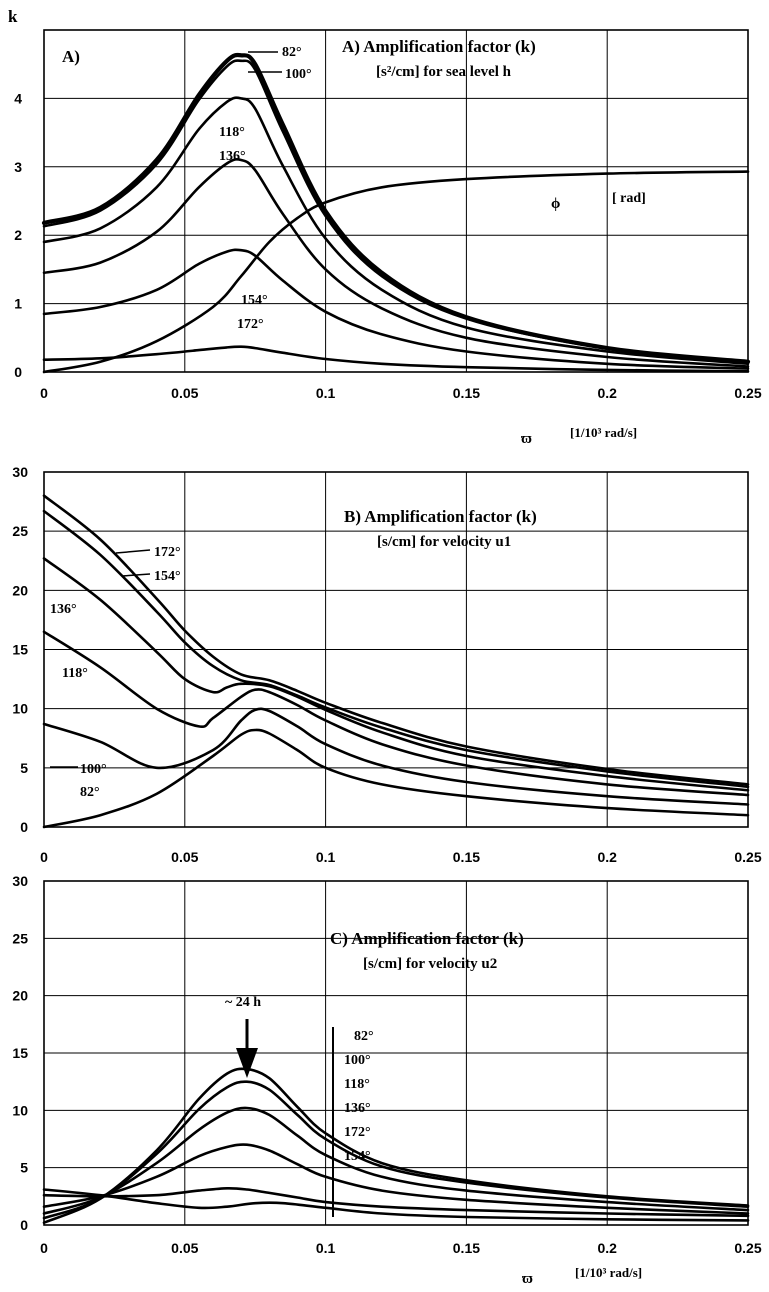  What do you see at coordinates (63, 609) in the screenshot?
I see `panel-b-label-136: 136°` at bounding box center [63, 609].